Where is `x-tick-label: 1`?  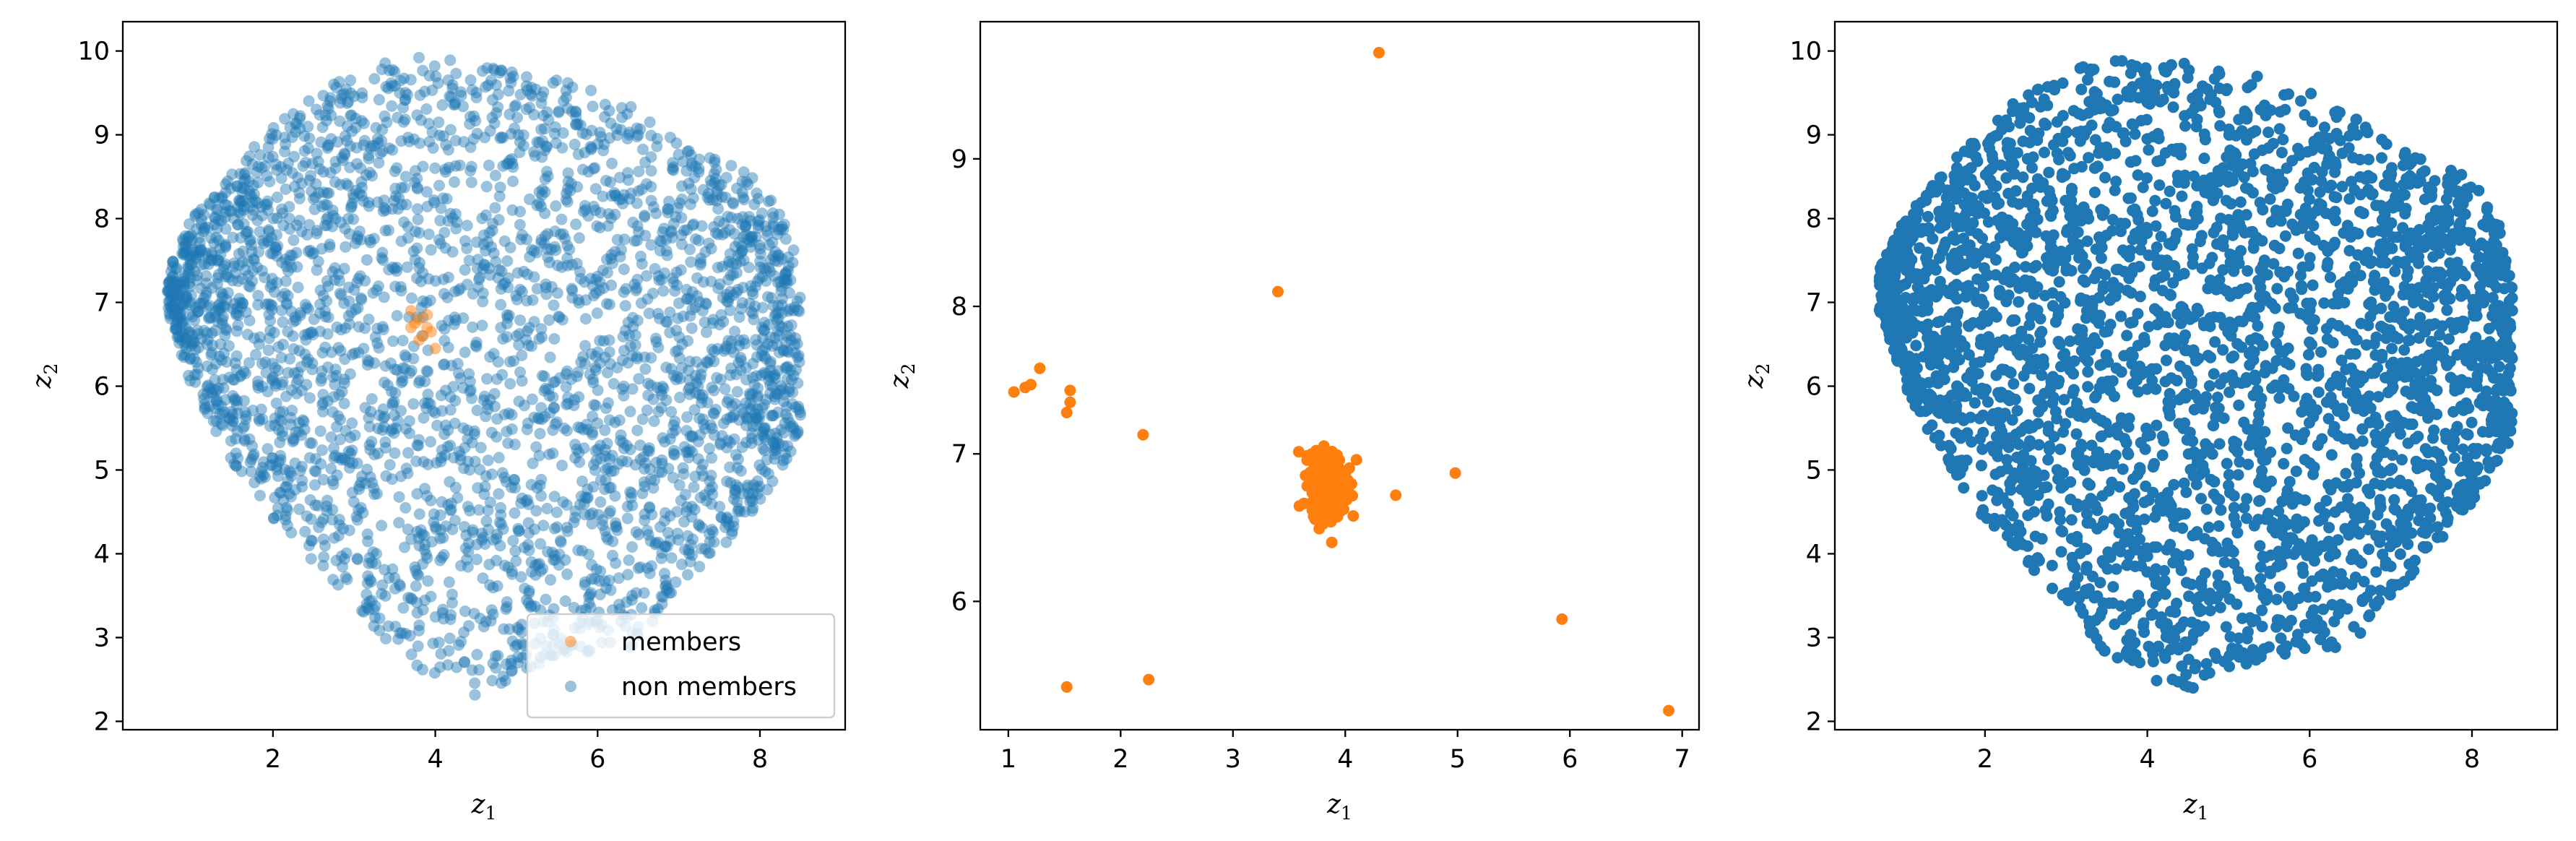 x-tick-label: 1 is located at coordinates (1008, 759).